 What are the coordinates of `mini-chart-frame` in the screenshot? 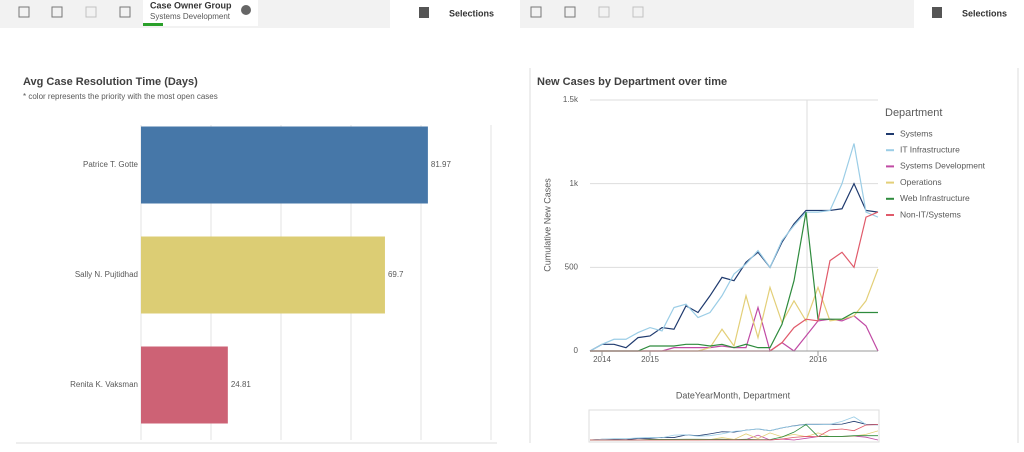 It's located at (734, 426).